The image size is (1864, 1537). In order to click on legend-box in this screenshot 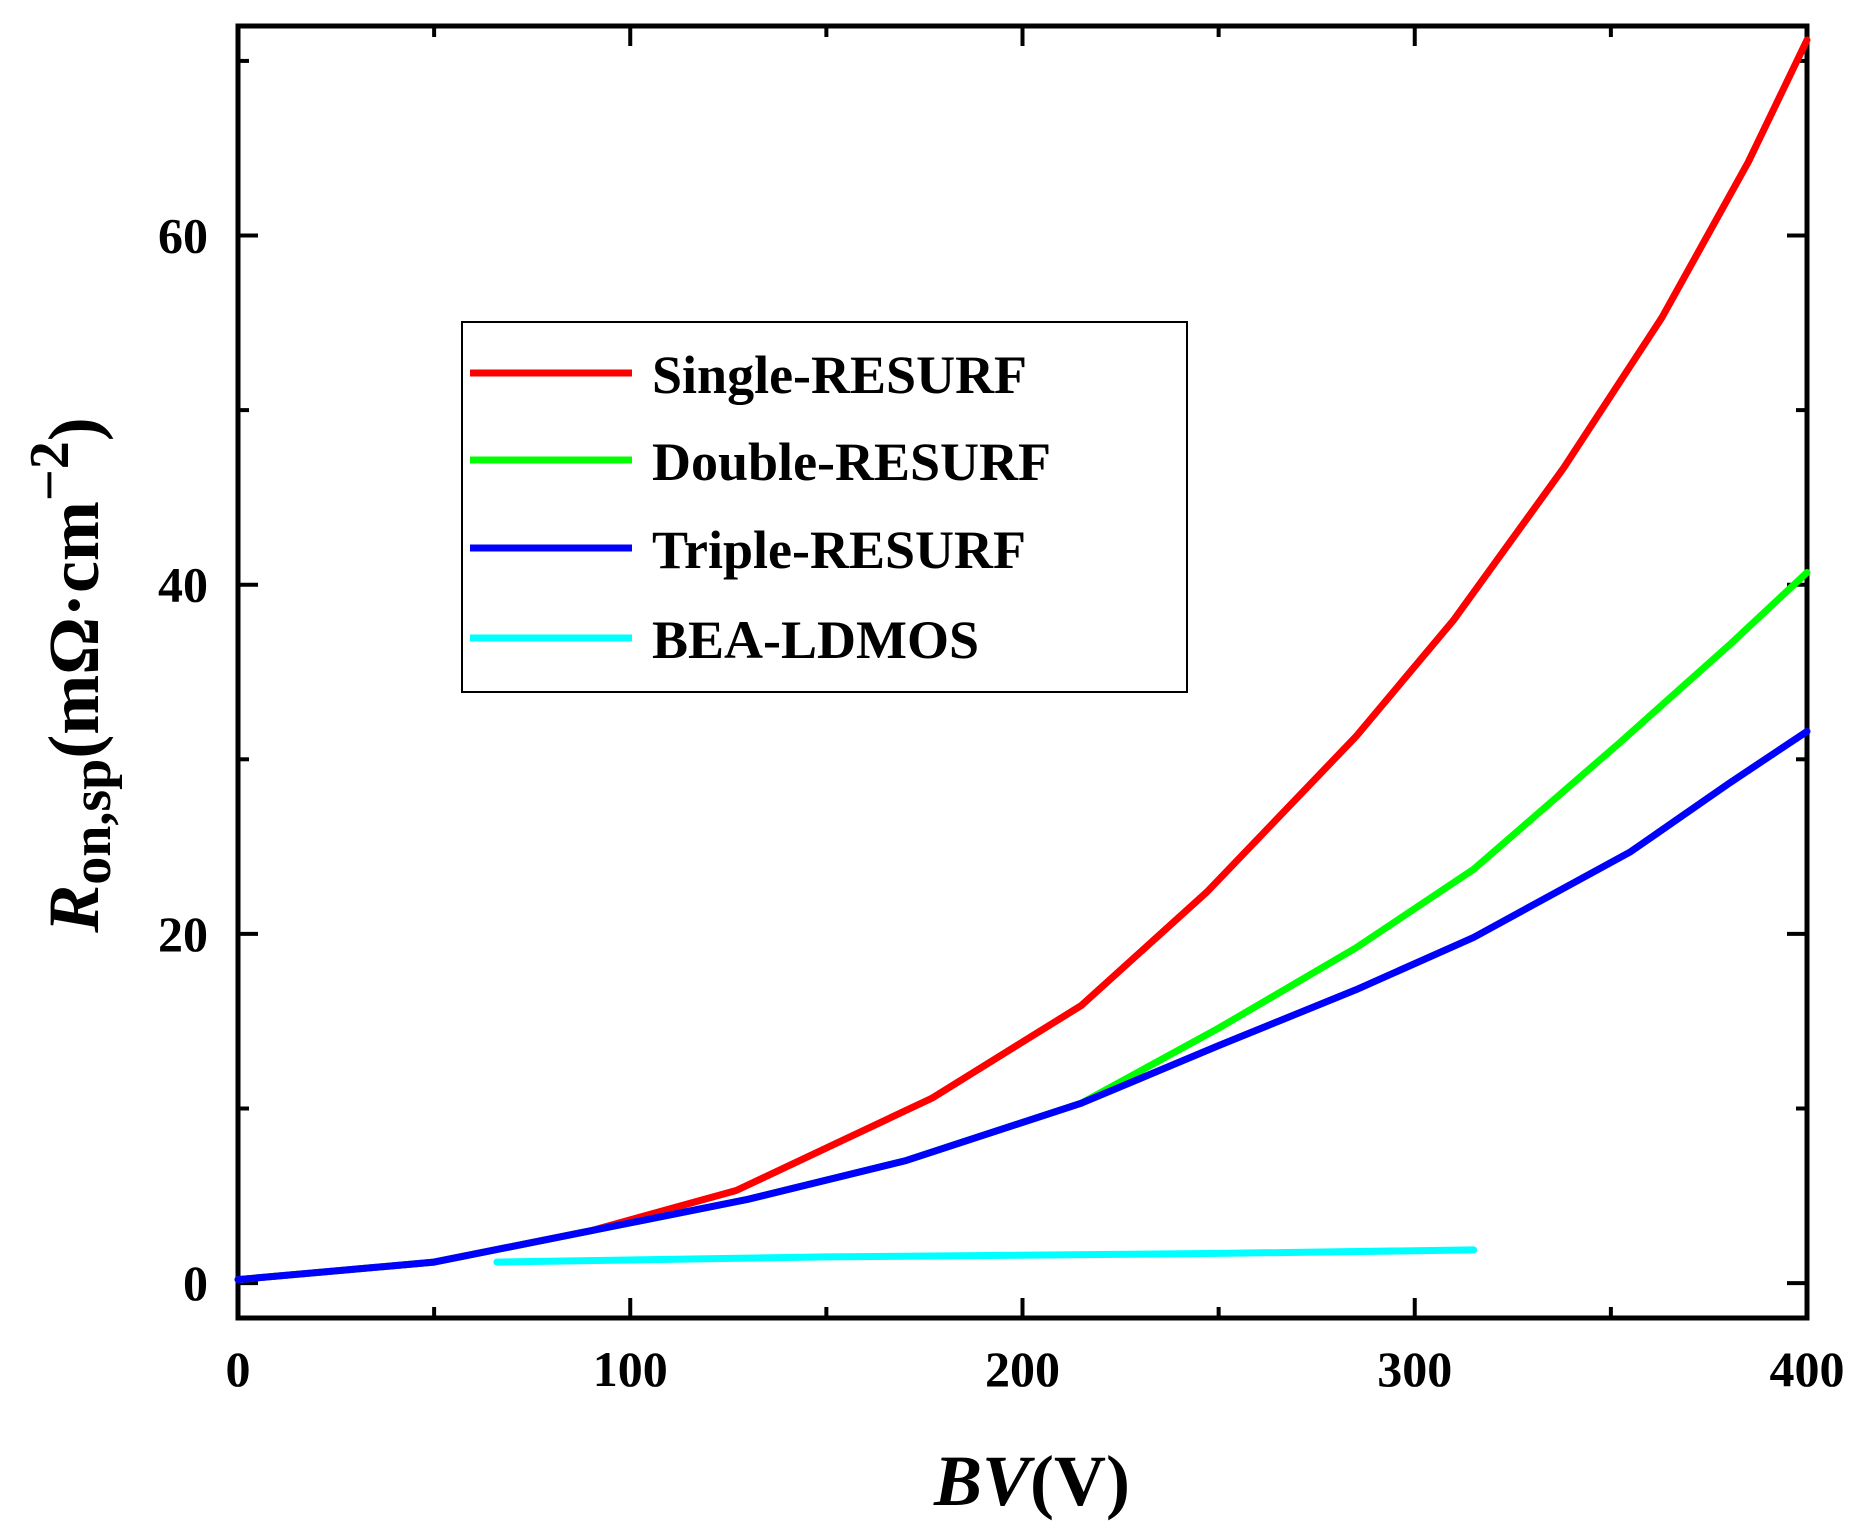, I will do `click(824, 507)`.